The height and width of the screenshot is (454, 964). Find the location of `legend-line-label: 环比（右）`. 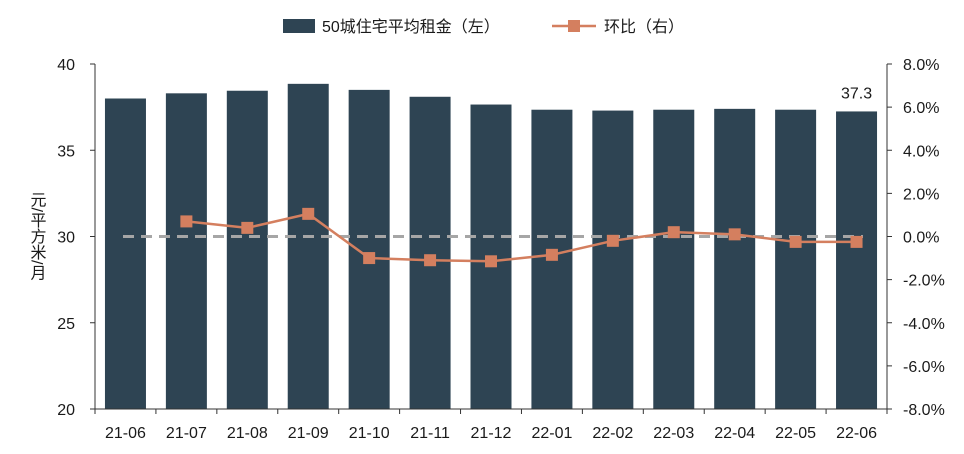

legend-line-label: 环比（右） is located at coordinates (644, 27).